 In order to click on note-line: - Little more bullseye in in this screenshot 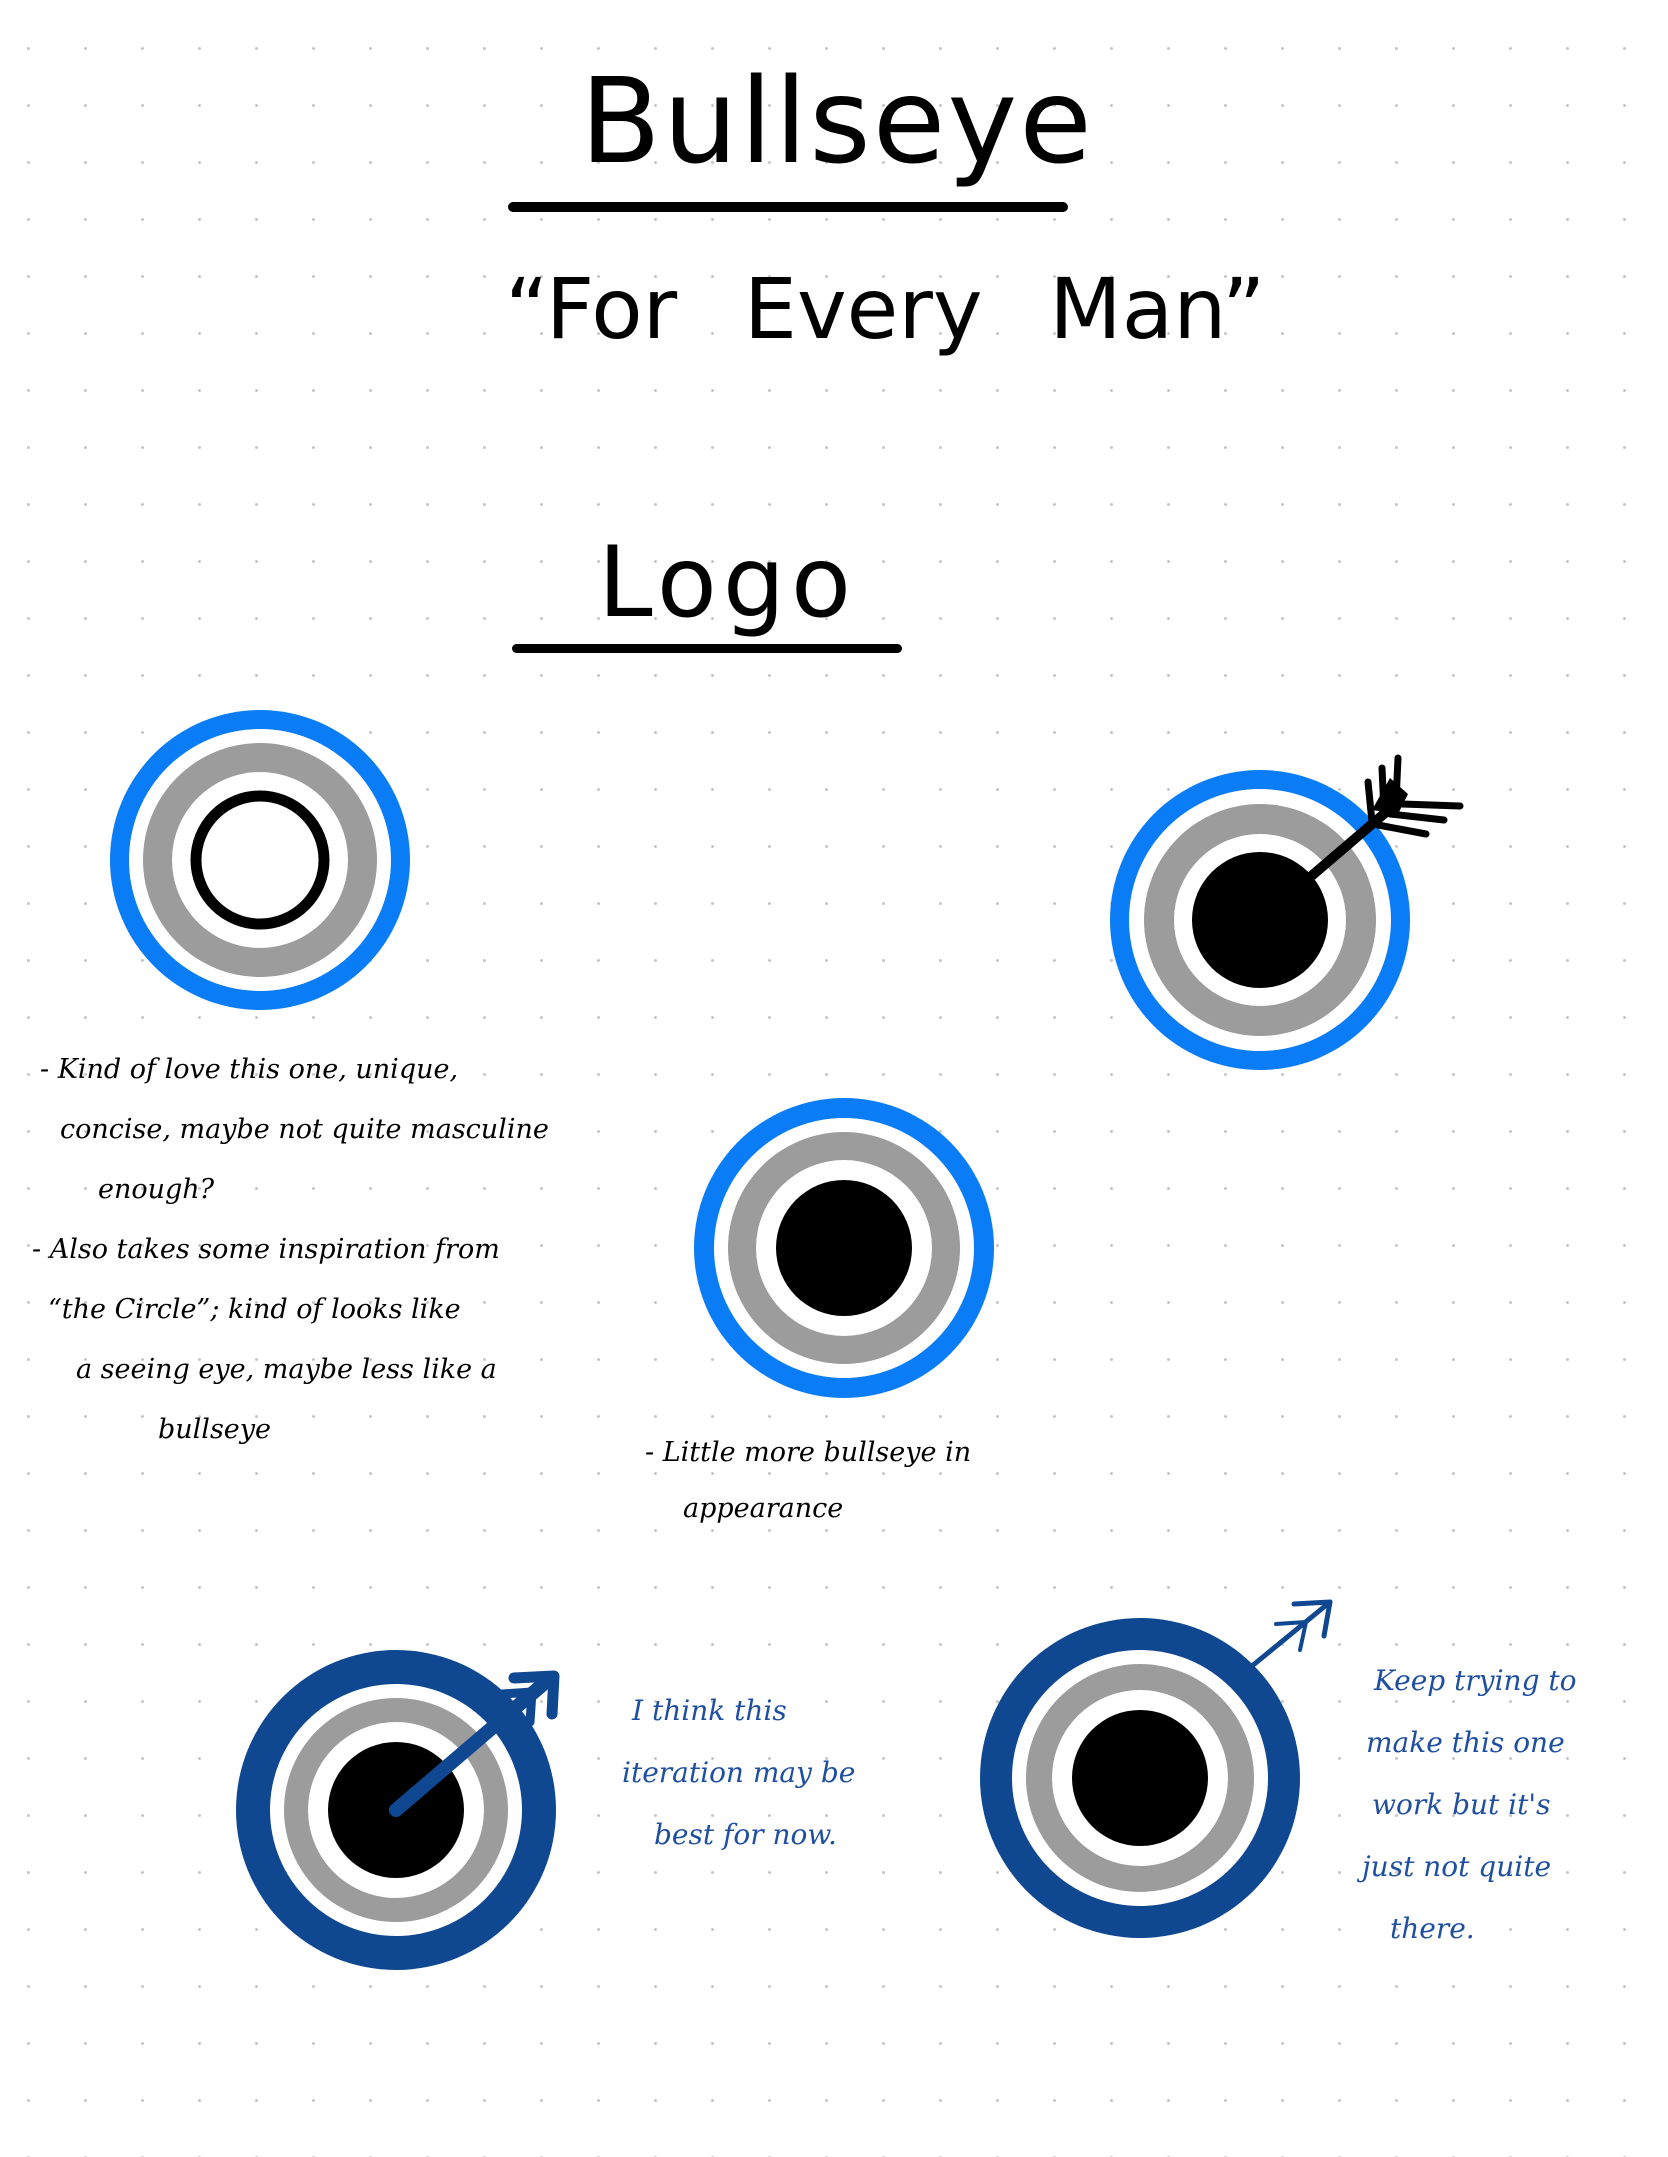, I will do `click(808, 1452)`.